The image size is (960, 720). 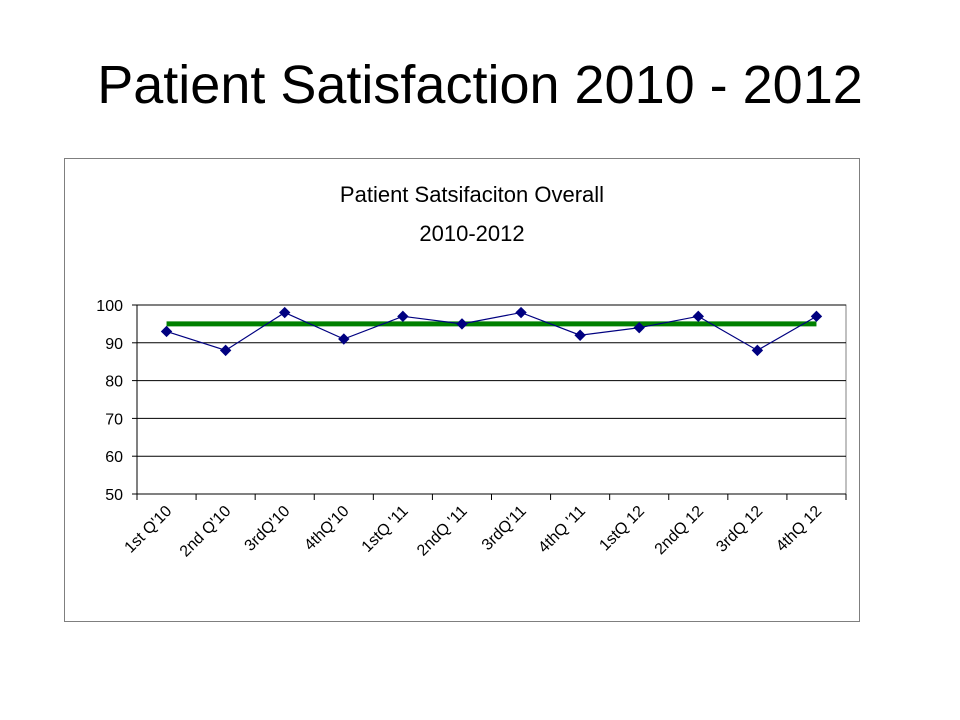 What do you see at coordinates (114, 419) in the screenshot?
I see `y-tick-label: 70` at bounding box center [114, 419].